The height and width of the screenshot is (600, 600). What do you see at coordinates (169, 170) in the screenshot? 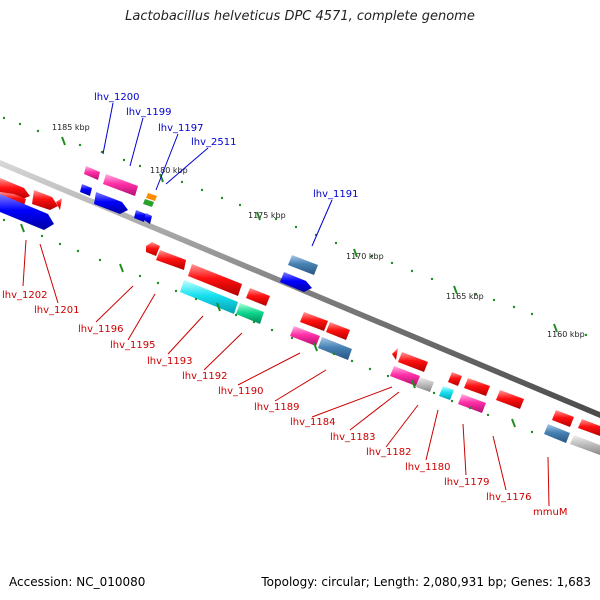
I see `tick-label: 1180 kbp` at bounding box center [169, 170].